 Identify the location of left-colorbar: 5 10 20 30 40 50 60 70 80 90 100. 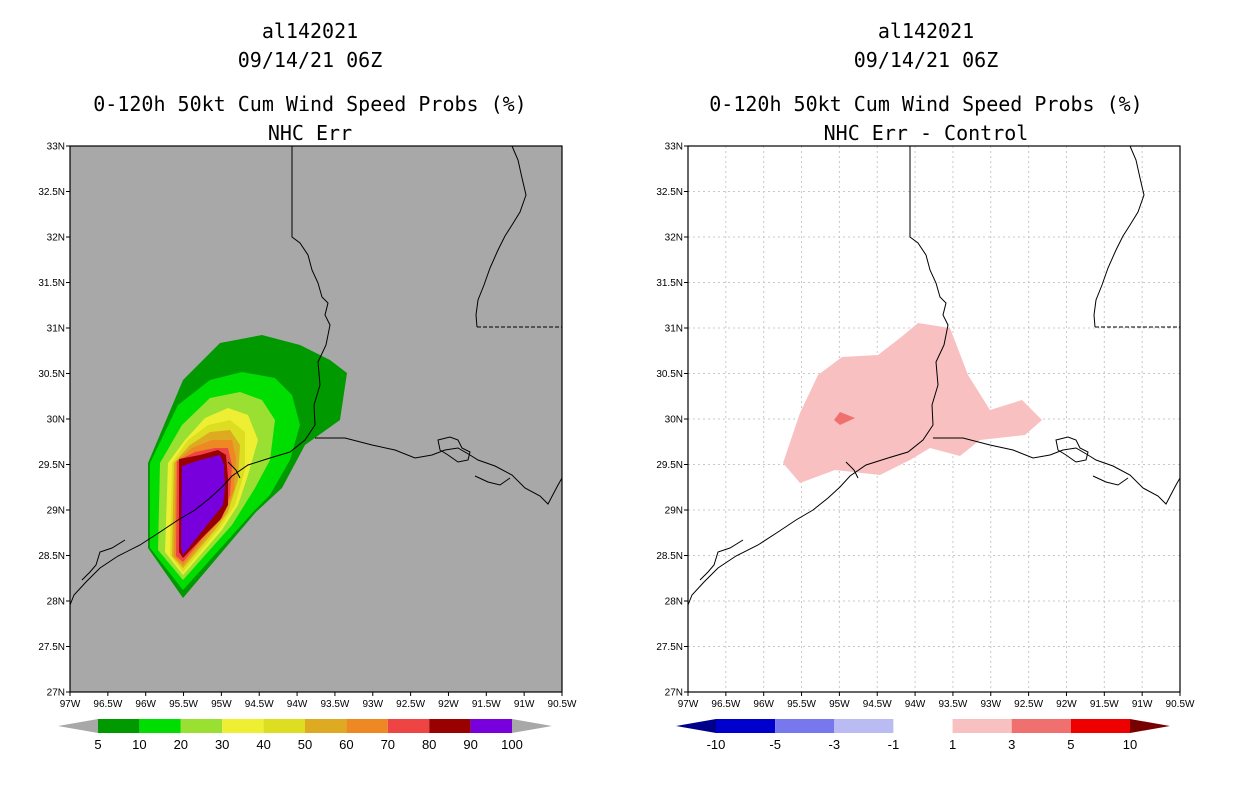
(305, 735).